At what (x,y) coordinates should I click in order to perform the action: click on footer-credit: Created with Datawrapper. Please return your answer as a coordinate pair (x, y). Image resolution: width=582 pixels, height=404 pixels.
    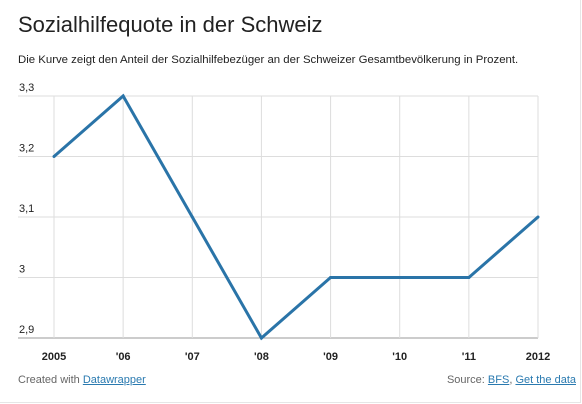
    Looking at the image, I should click on (82, 380).